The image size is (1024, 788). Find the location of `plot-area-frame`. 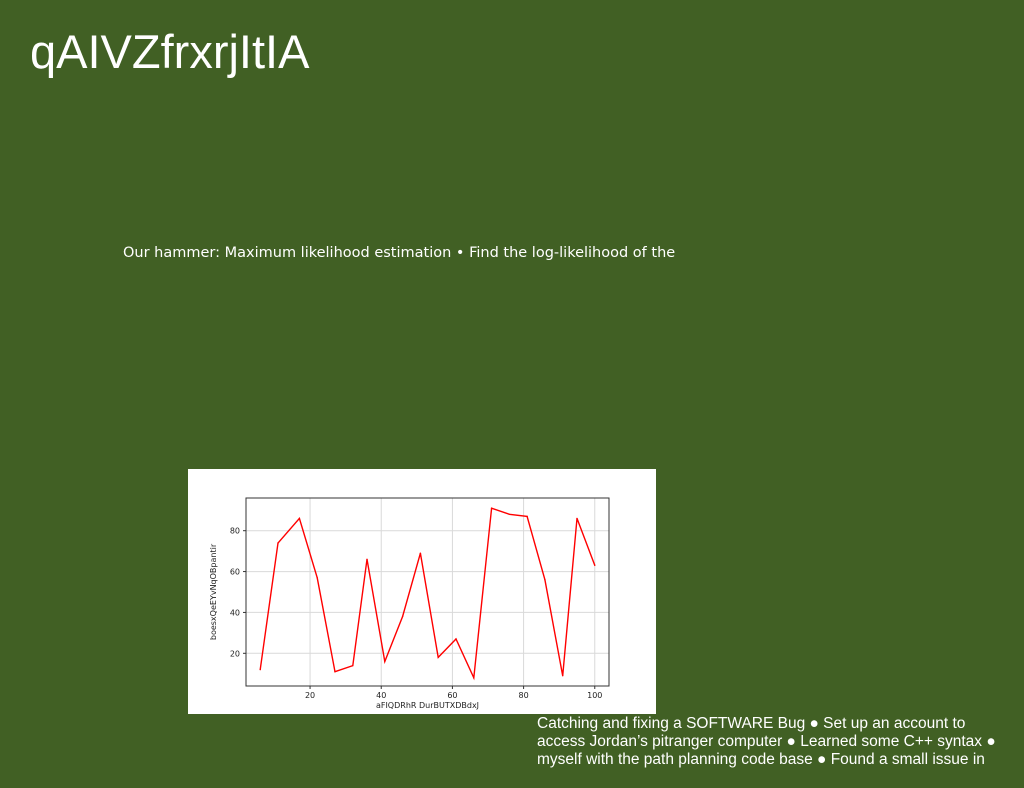

plot-area-frame is located at coordinates (427, 592).